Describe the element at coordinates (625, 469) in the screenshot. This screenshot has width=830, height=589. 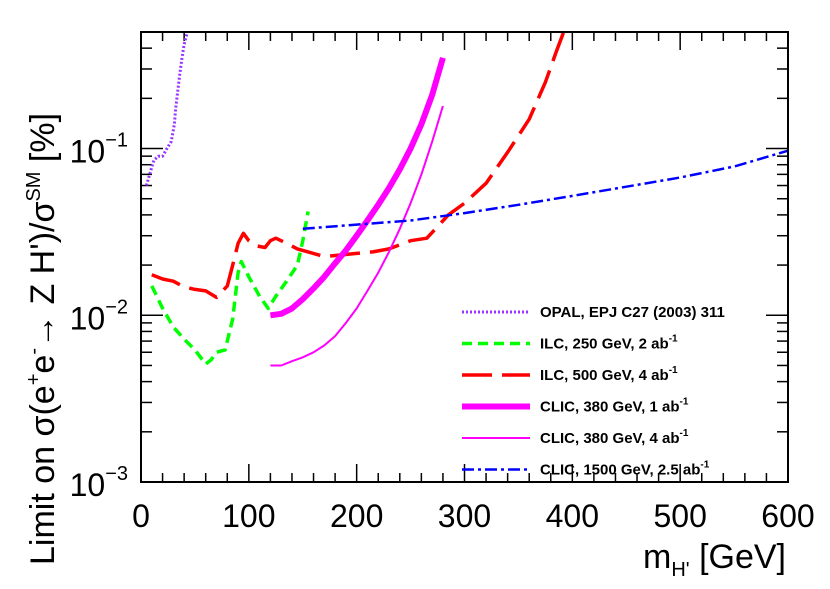
I see `legend-label-clic1500: CLIC, 1500 GeV, 2.5 ab-1` at that location.